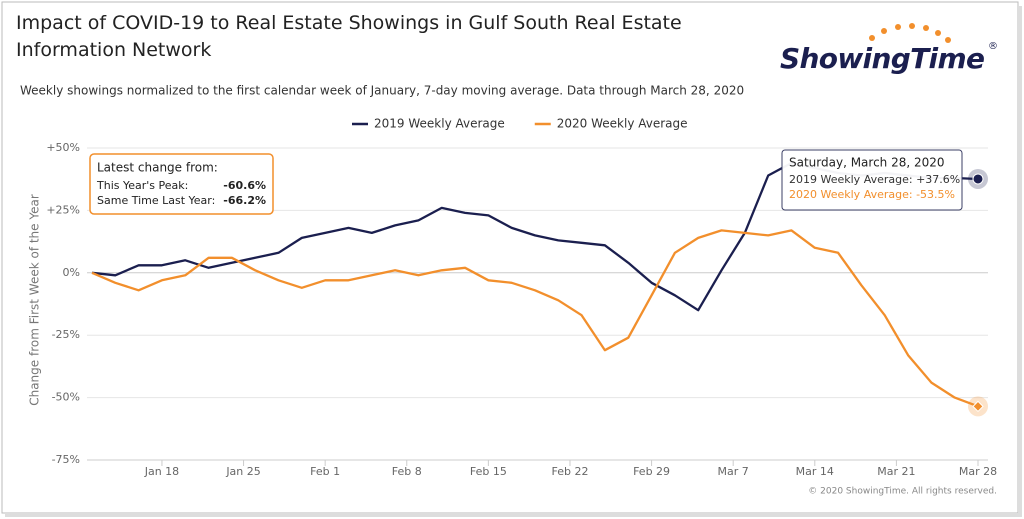 The image size is (1024, 519). Describe the element at coordinates (622, 124) in the screenshot. I see `legend-label: 2020 Weekly Average` at that location.